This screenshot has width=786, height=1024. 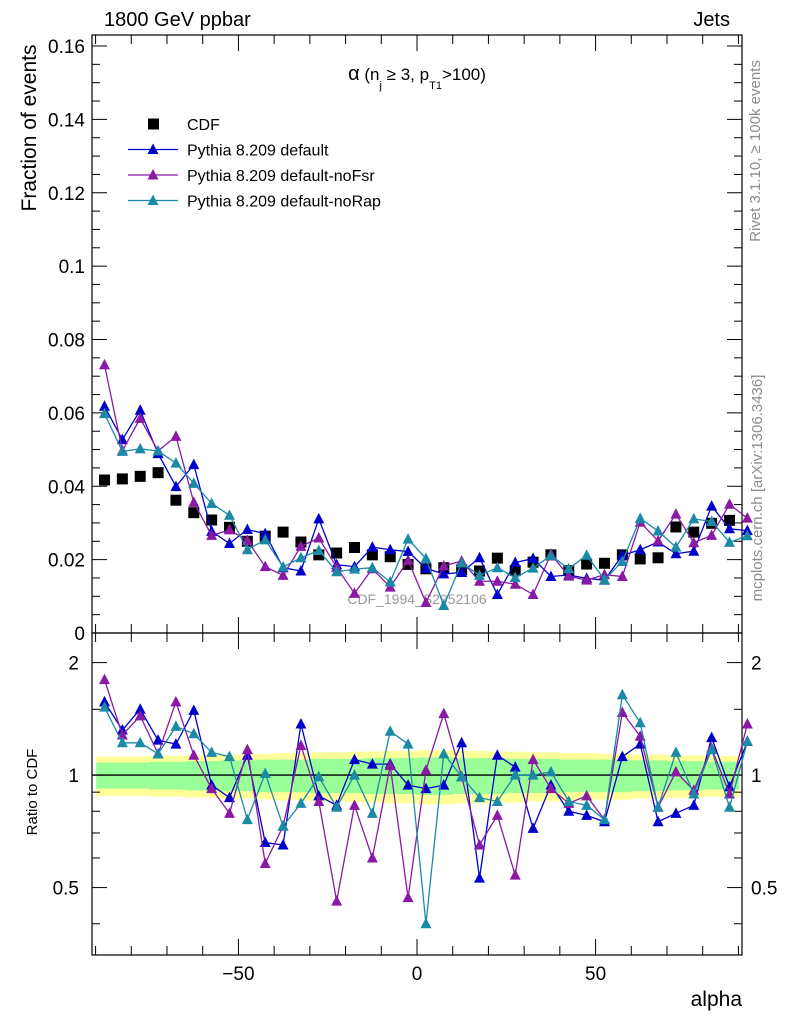 What do you see at coordinates (73, 776) in the screenshot?
I see `ratio-ytick-label: 1` at bounding box center [73, 776].